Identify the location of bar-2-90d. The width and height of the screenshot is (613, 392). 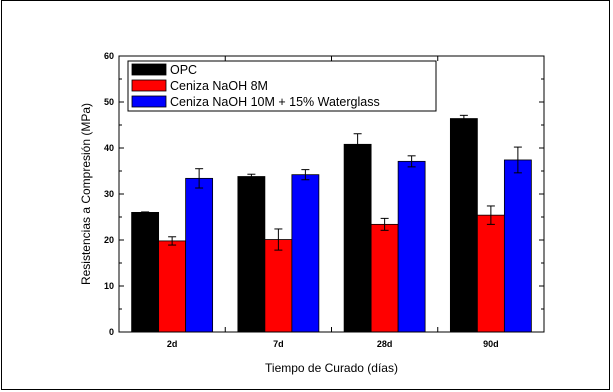
(490, 273).